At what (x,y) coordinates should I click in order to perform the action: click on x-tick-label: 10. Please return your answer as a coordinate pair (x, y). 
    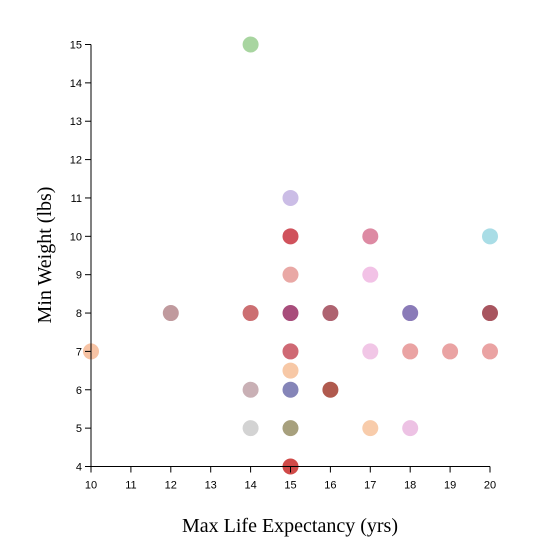
    Looking at the image, I should click on (91, 486).